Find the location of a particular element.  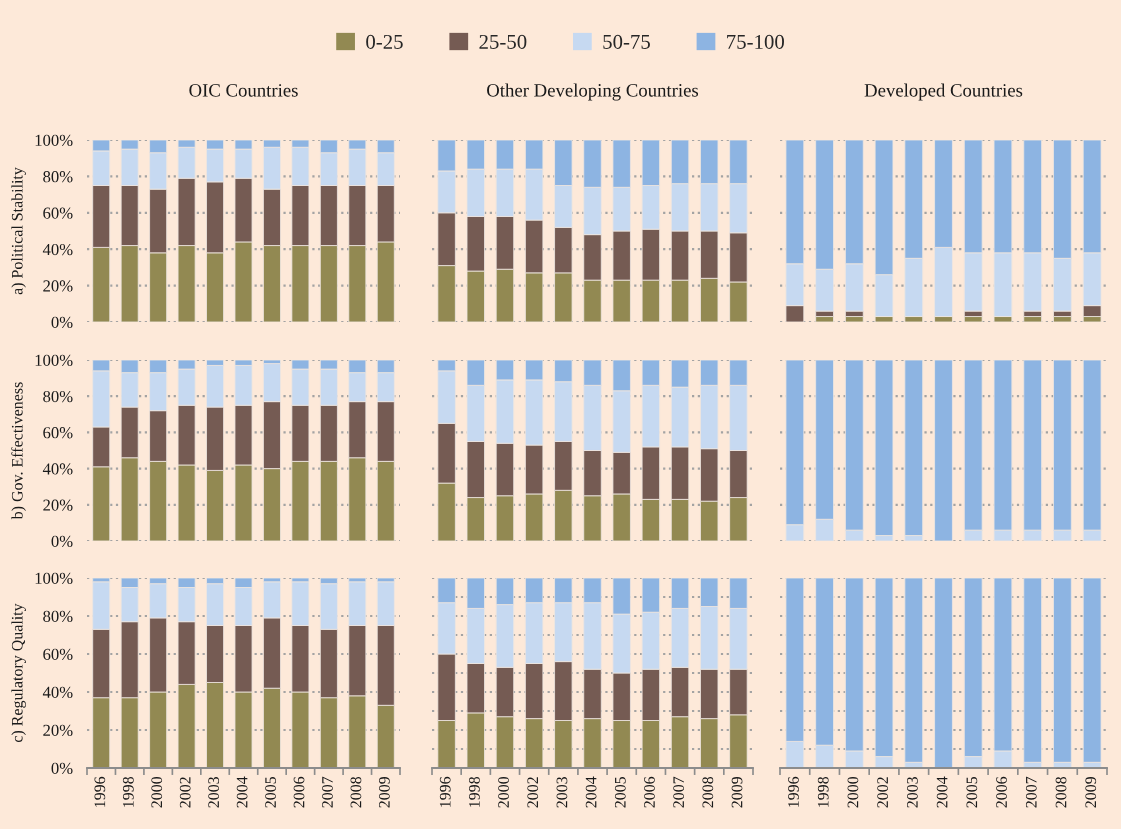

legend-label: 25-50 is located at coordinates (503, 41).